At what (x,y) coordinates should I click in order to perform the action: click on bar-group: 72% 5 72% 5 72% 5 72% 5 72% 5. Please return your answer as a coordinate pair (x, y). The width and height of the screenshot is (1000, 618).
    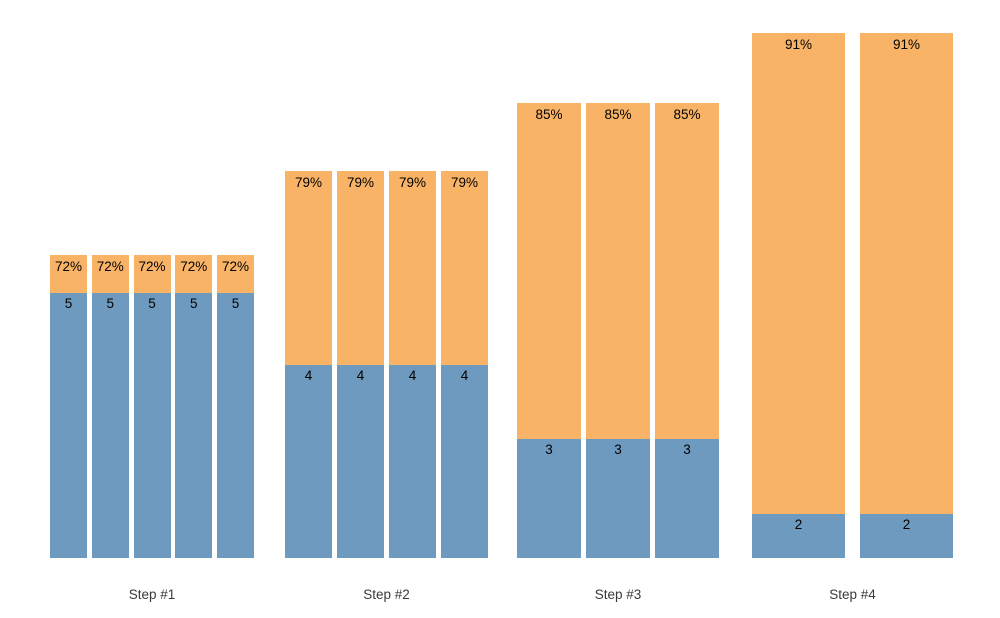
    Looking at the image, I should click on (152, 406).